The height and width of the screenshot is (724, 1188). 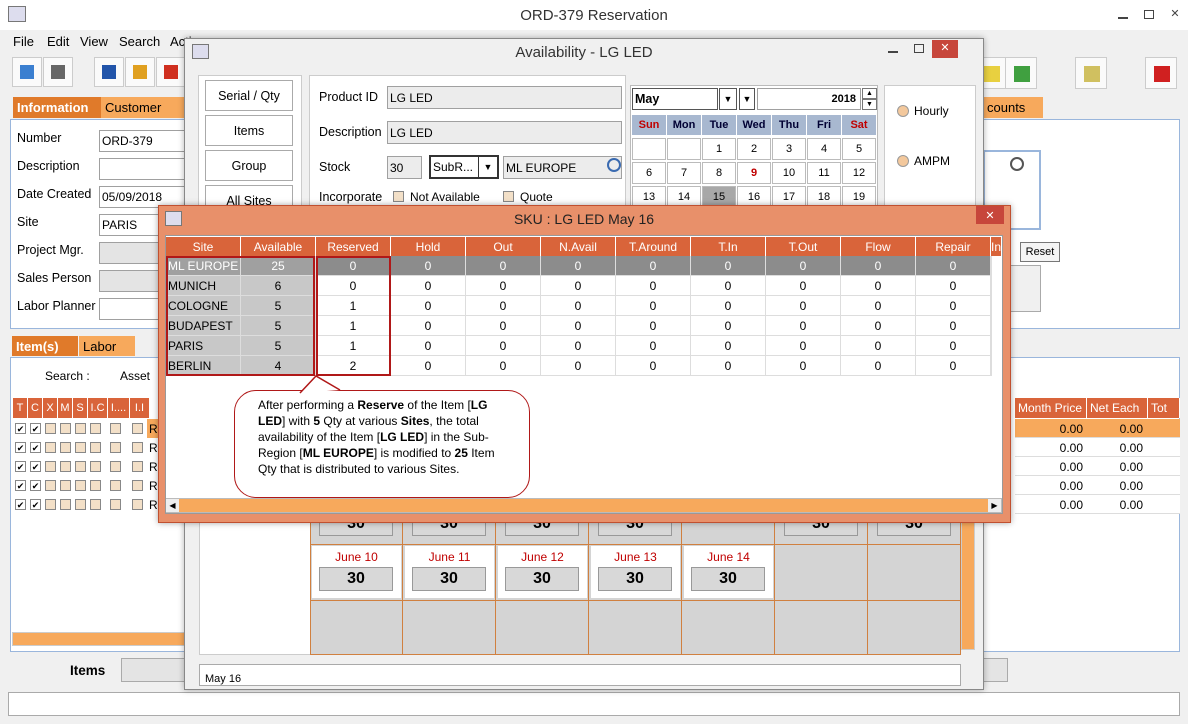 What do you see at coordinates (754, 149) in the screenshot?
I see `calendar-day: 2` at bounding box center [754, 149].